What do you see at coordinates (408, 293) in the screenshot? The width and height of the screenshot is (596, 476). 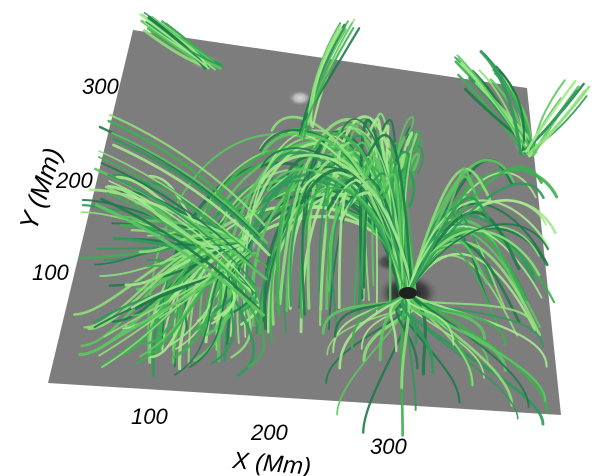 I see `negative-polarity-spot` at bounding box center [408, 293].